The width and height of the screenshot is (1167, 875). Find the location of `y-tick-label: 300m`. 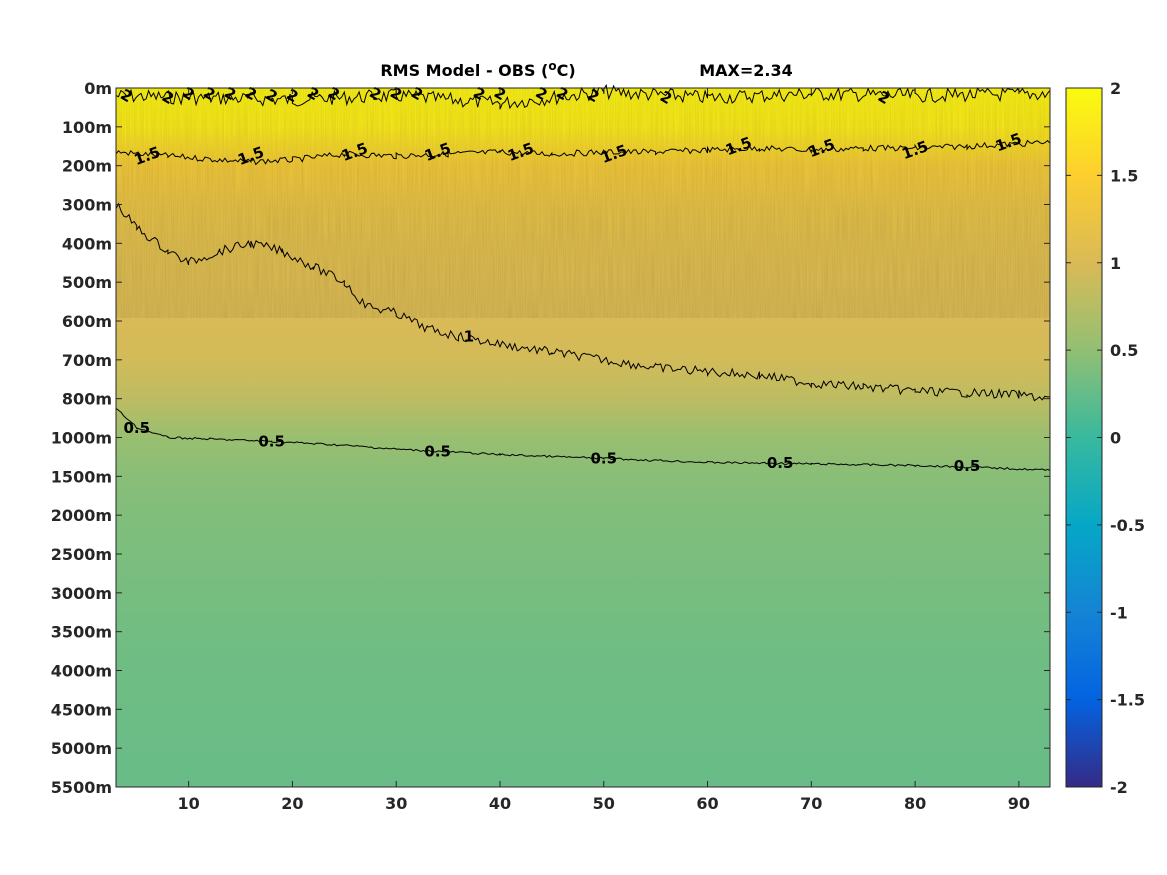

y-tick-label: 300m is located at coordinates (87, 205).